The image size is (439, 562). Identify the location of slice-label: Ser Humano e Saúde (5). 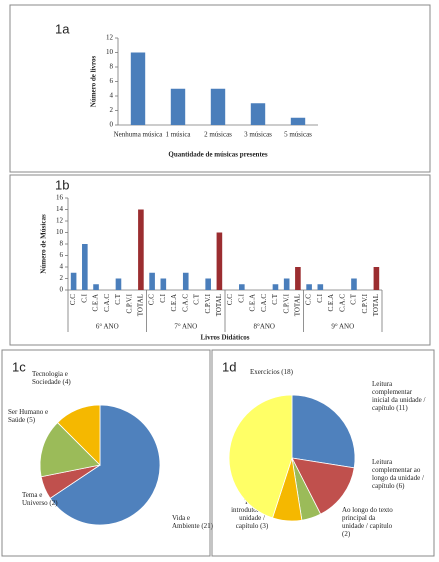
(28, 416).